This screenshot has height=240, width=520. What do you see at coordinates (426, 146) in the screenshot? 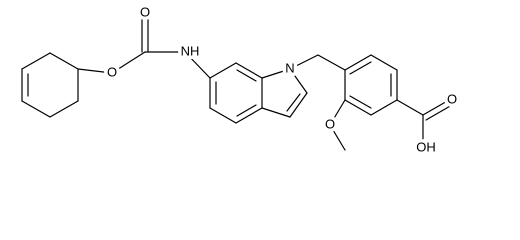
I see `atom-label: OH` at bounding box center [426, 146].